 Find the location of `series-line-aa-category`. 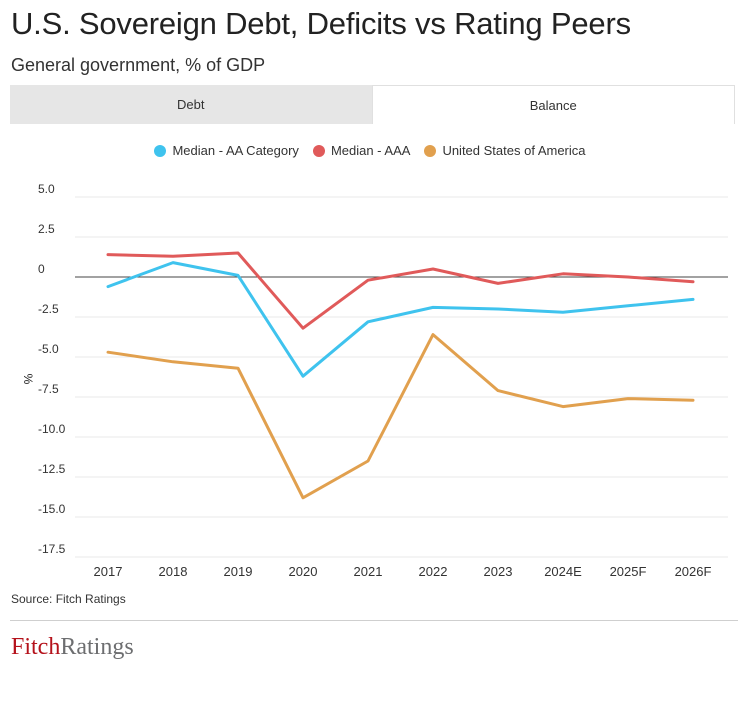

series-line-aa-category is located at coordinates (400, 319).